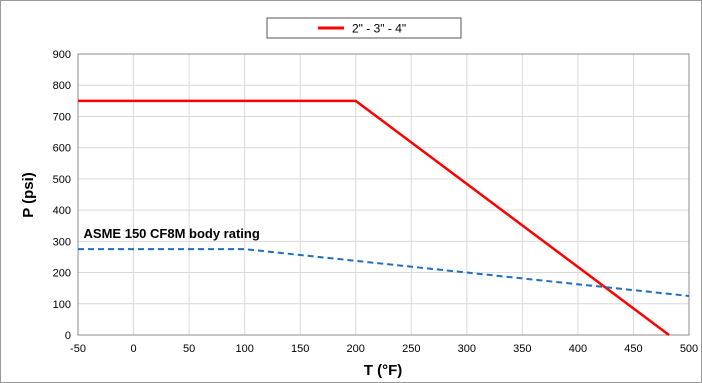 The image size is (702, 383). What do you see at coordinates (244, 349) in the screenshot?
I see `x-tick-label: 100` at bounding box center [244, 349].